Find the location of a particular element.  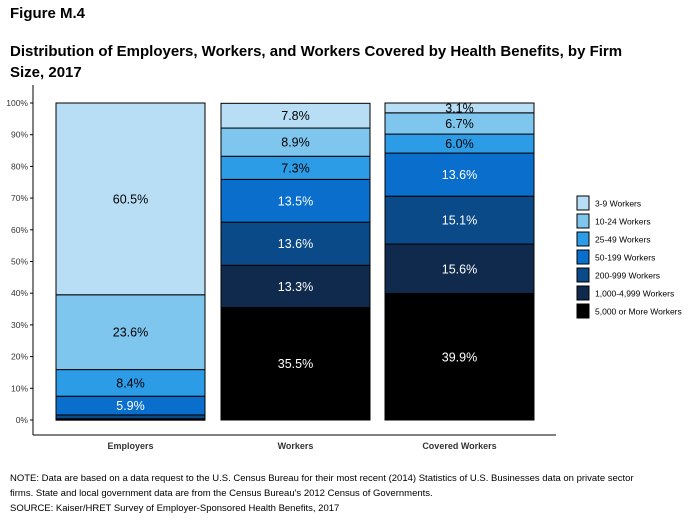

legend-label: 10-24 Workers is located at coordinates (623, 222).